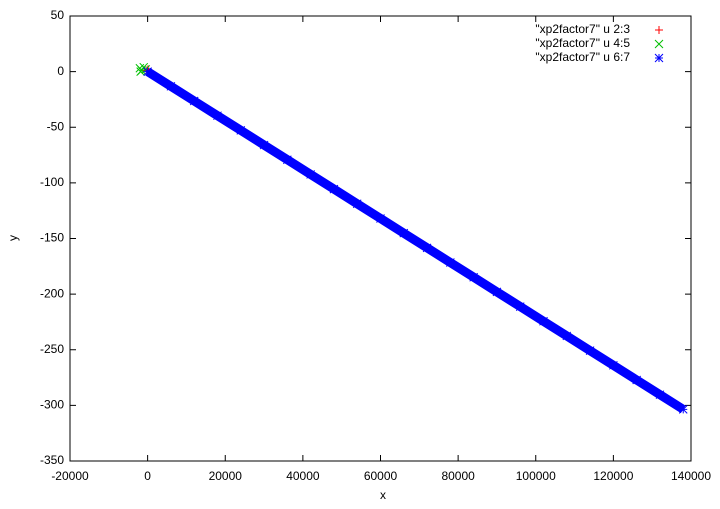 This screenshot has height=509, width=720. Describe the element at coordinates (303, 476) in the screenshot. I see `x-tick-label: 40000` at that location.